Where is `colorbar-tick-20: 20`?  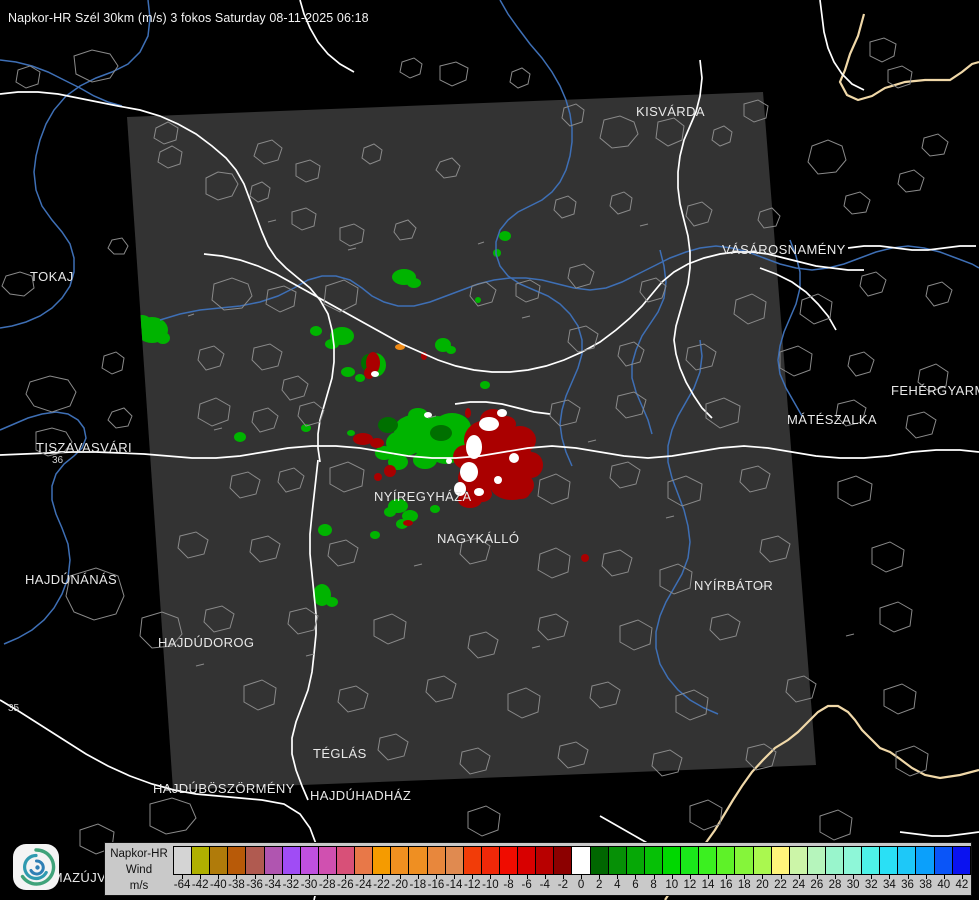 colorbar-tick-20: 20 is located at coordinates (762, 885).